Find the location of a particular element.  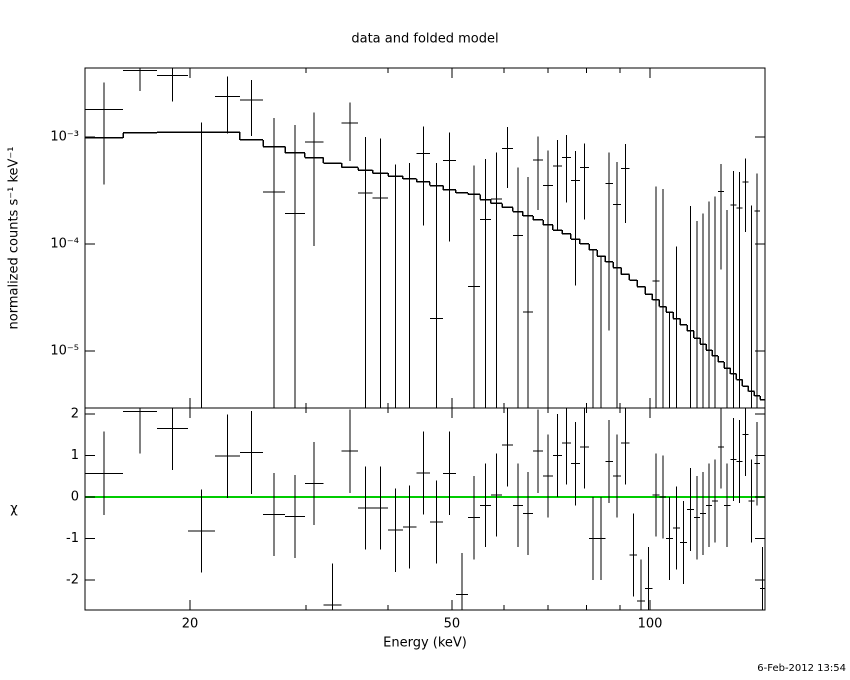

y-tick-label: 1 is located at coordinates (75, 455).